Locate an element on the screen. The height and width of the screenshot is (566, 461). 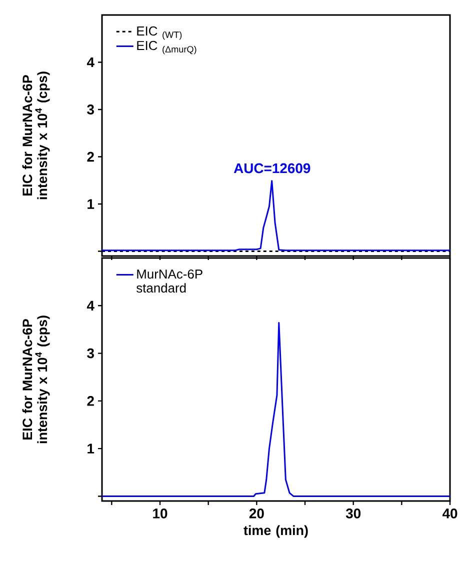
x-tick-label: 40 is located at coordinates (450, 513).